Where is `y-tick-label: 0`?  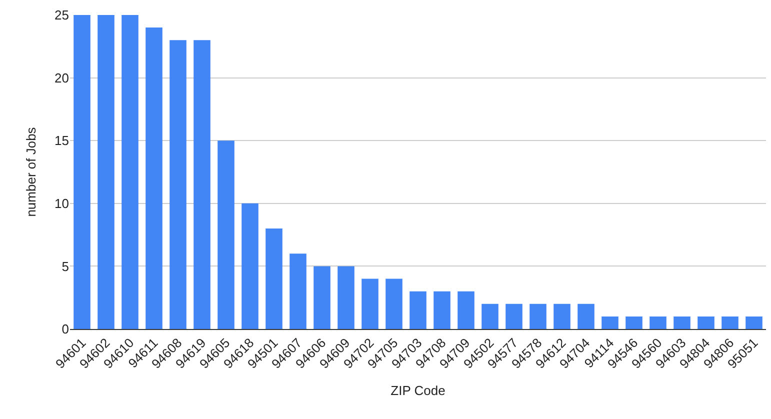 y-tick-label: 0 is located at coordinates (65, 329).